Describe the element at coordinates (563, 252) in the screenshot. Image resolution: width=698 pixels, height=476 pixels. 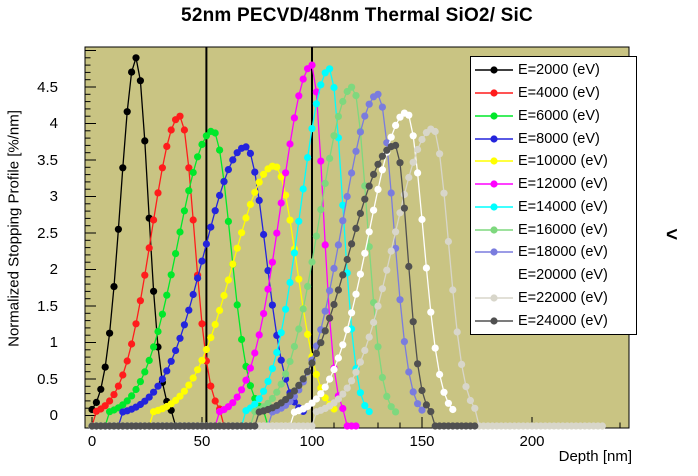
I see `legend-label: E=18000 (eV)` at that location.